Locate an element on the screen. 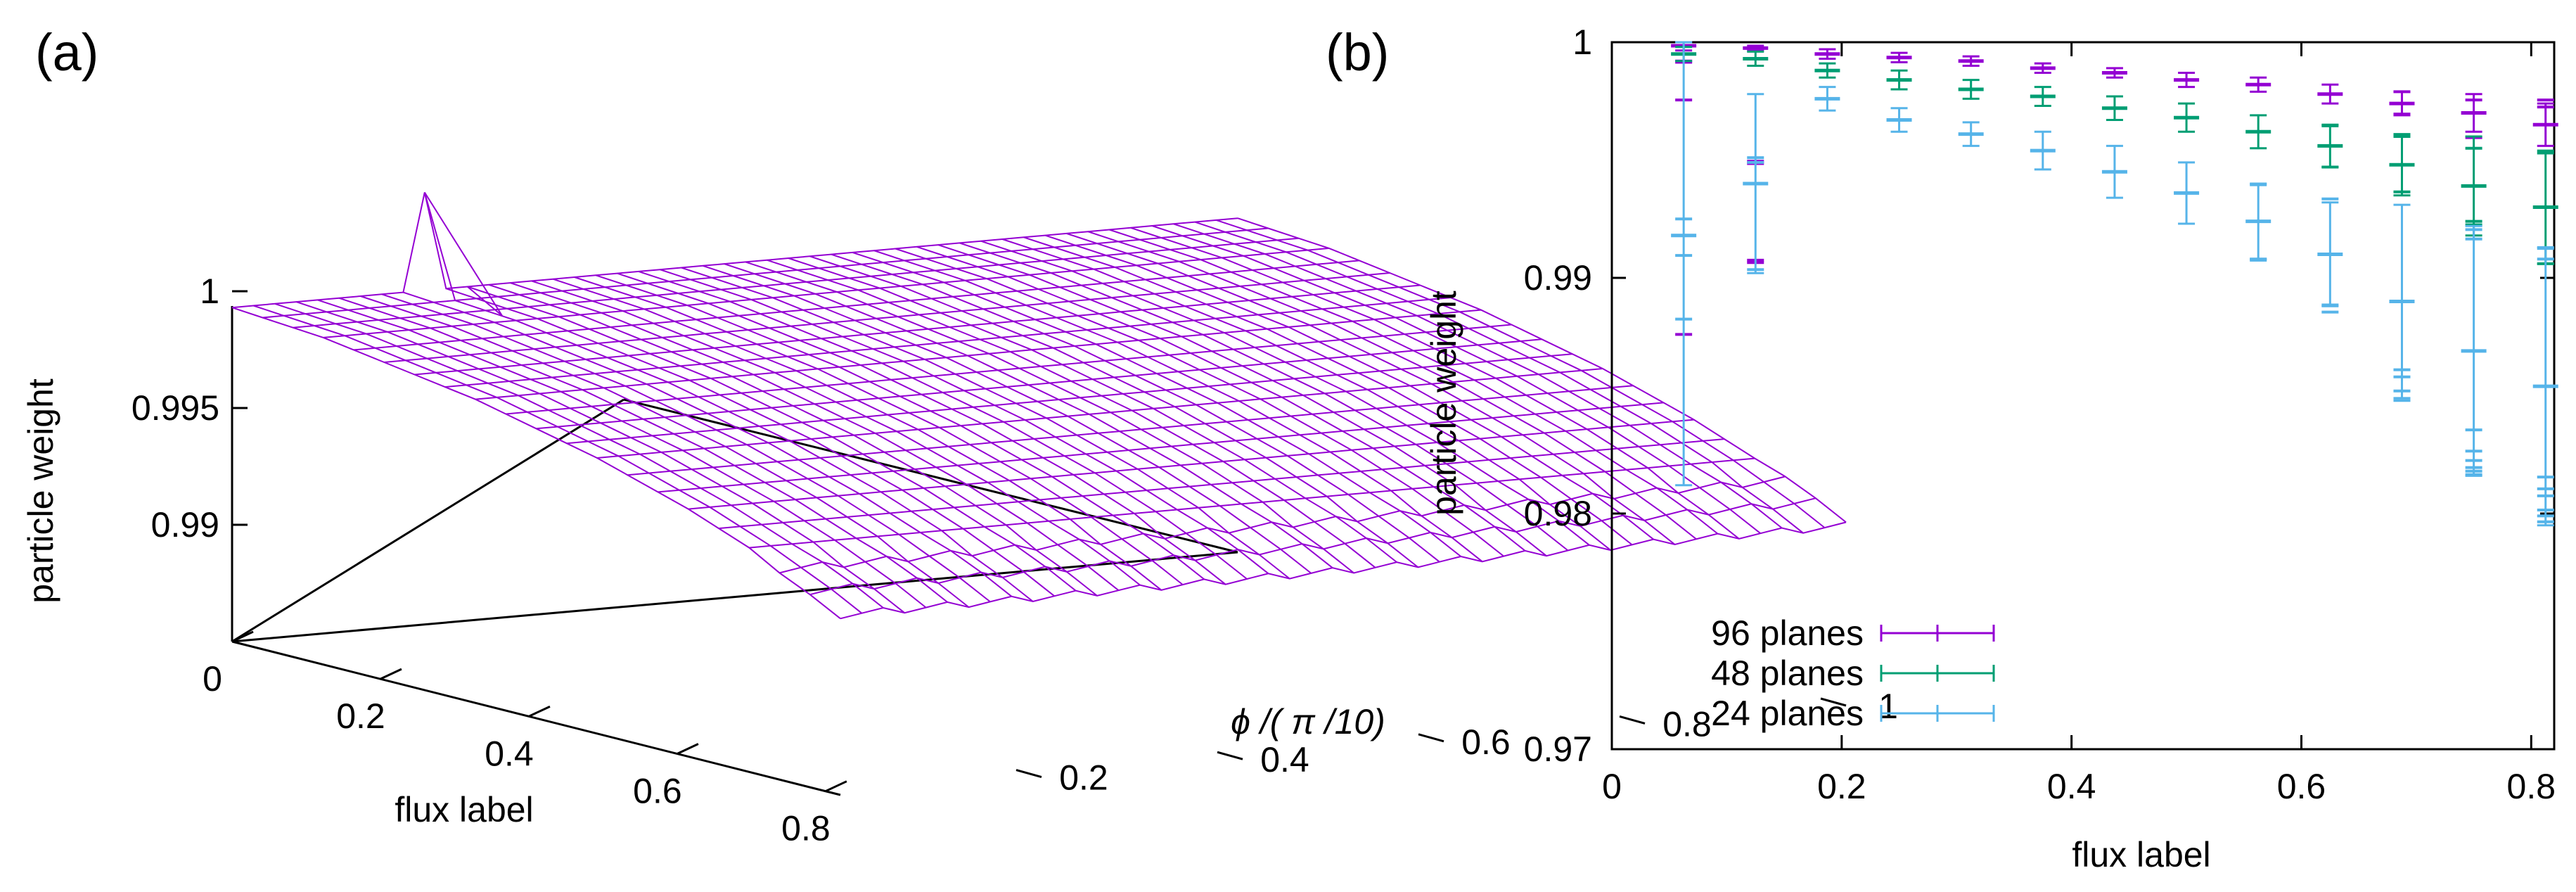 This screenshot has width=2576, height=892. panel-b-y-axis-label: particle weight is located at coordinates (1443, 403).